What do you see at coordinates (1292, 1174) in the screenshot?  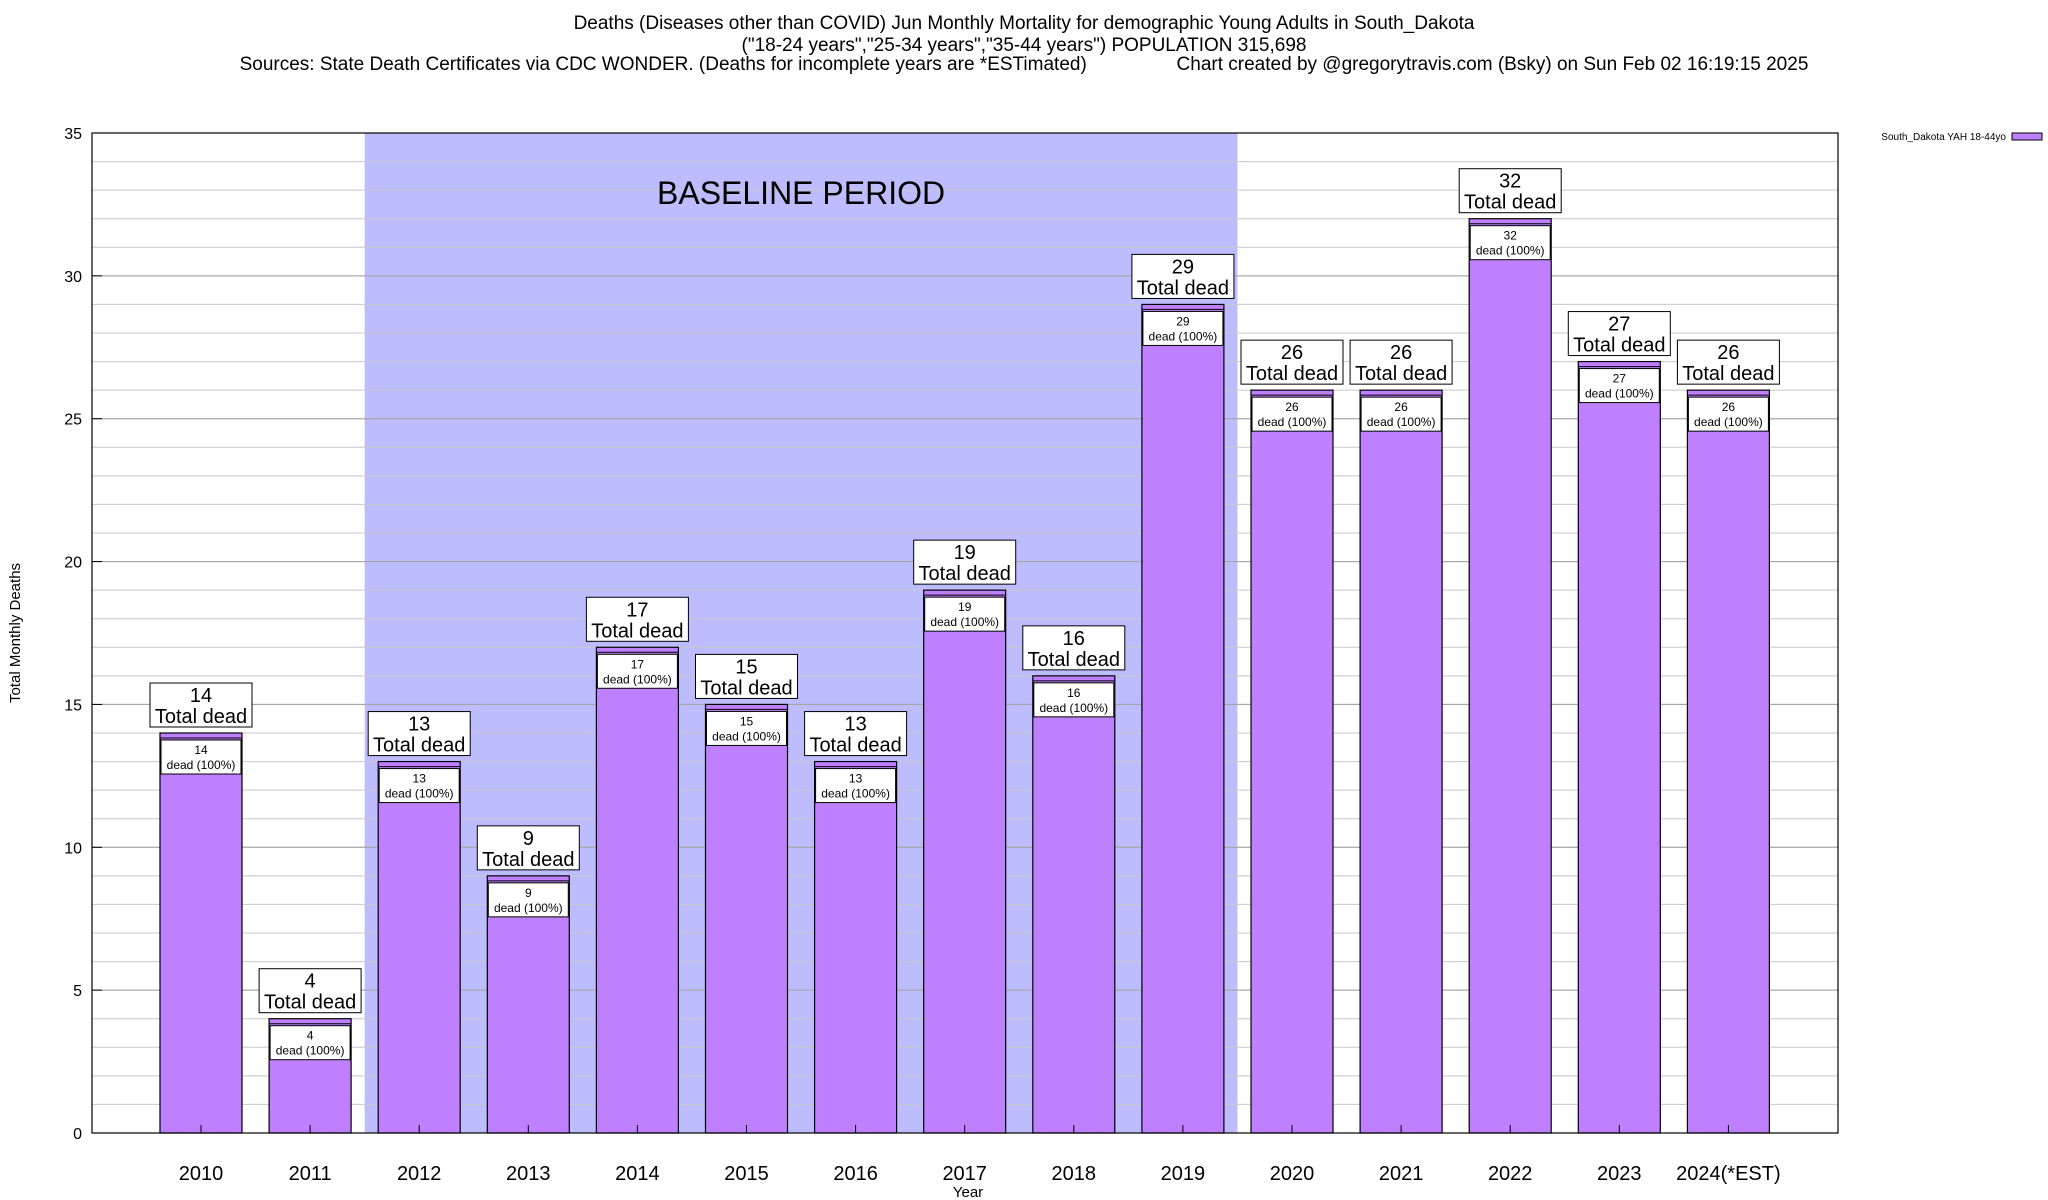 I see `x-tick-label: 2020` at bounding box center [1292, 1174].